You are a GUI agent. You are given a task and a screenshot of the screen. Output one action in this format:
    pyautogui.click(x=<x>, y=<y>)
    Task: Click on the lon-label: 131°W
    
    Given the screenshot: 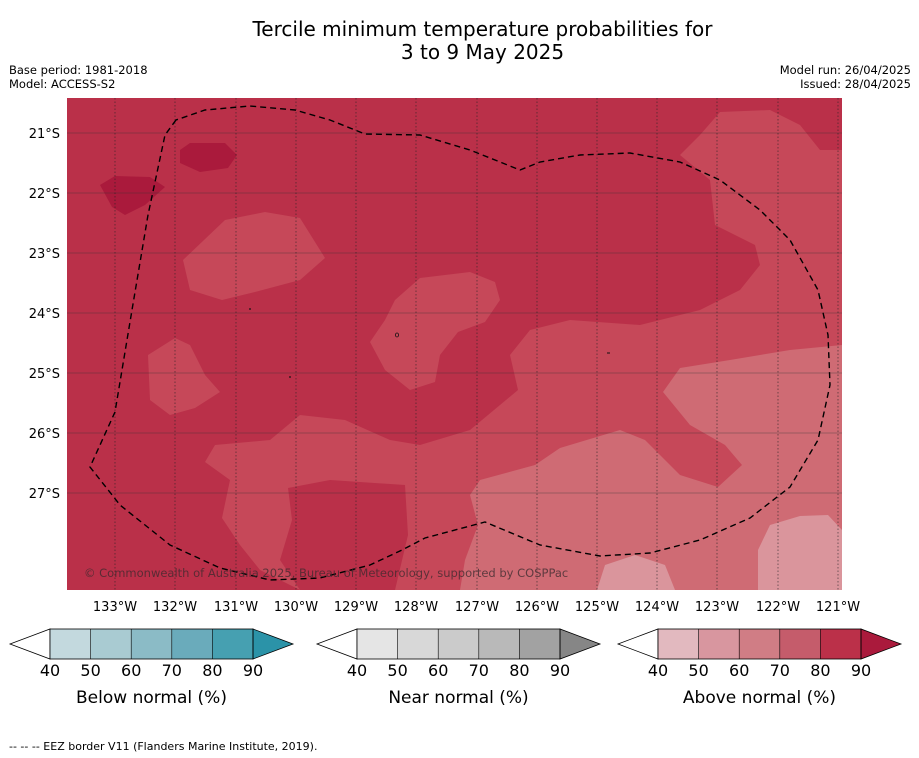 What is the action you would take?
    pyautogui.click(x=236, y=607)
    